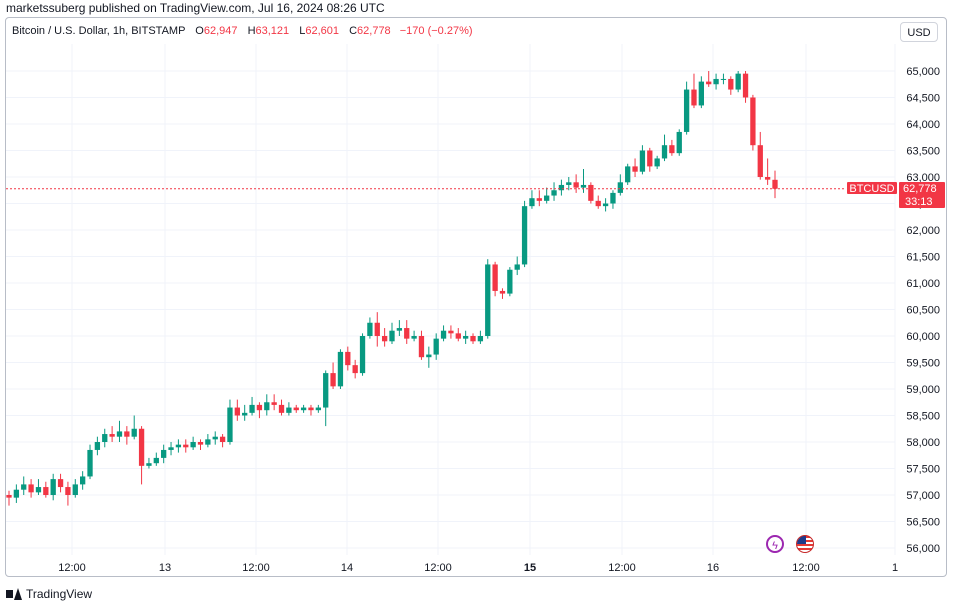 The width and height of the screenshot is (959, 610). Describe the element at coordinates (99, 31) in the screenshot. I see `symbol-name: Bitcoin / U.S. Dollar, 1h, BITSTAMP` at that location.